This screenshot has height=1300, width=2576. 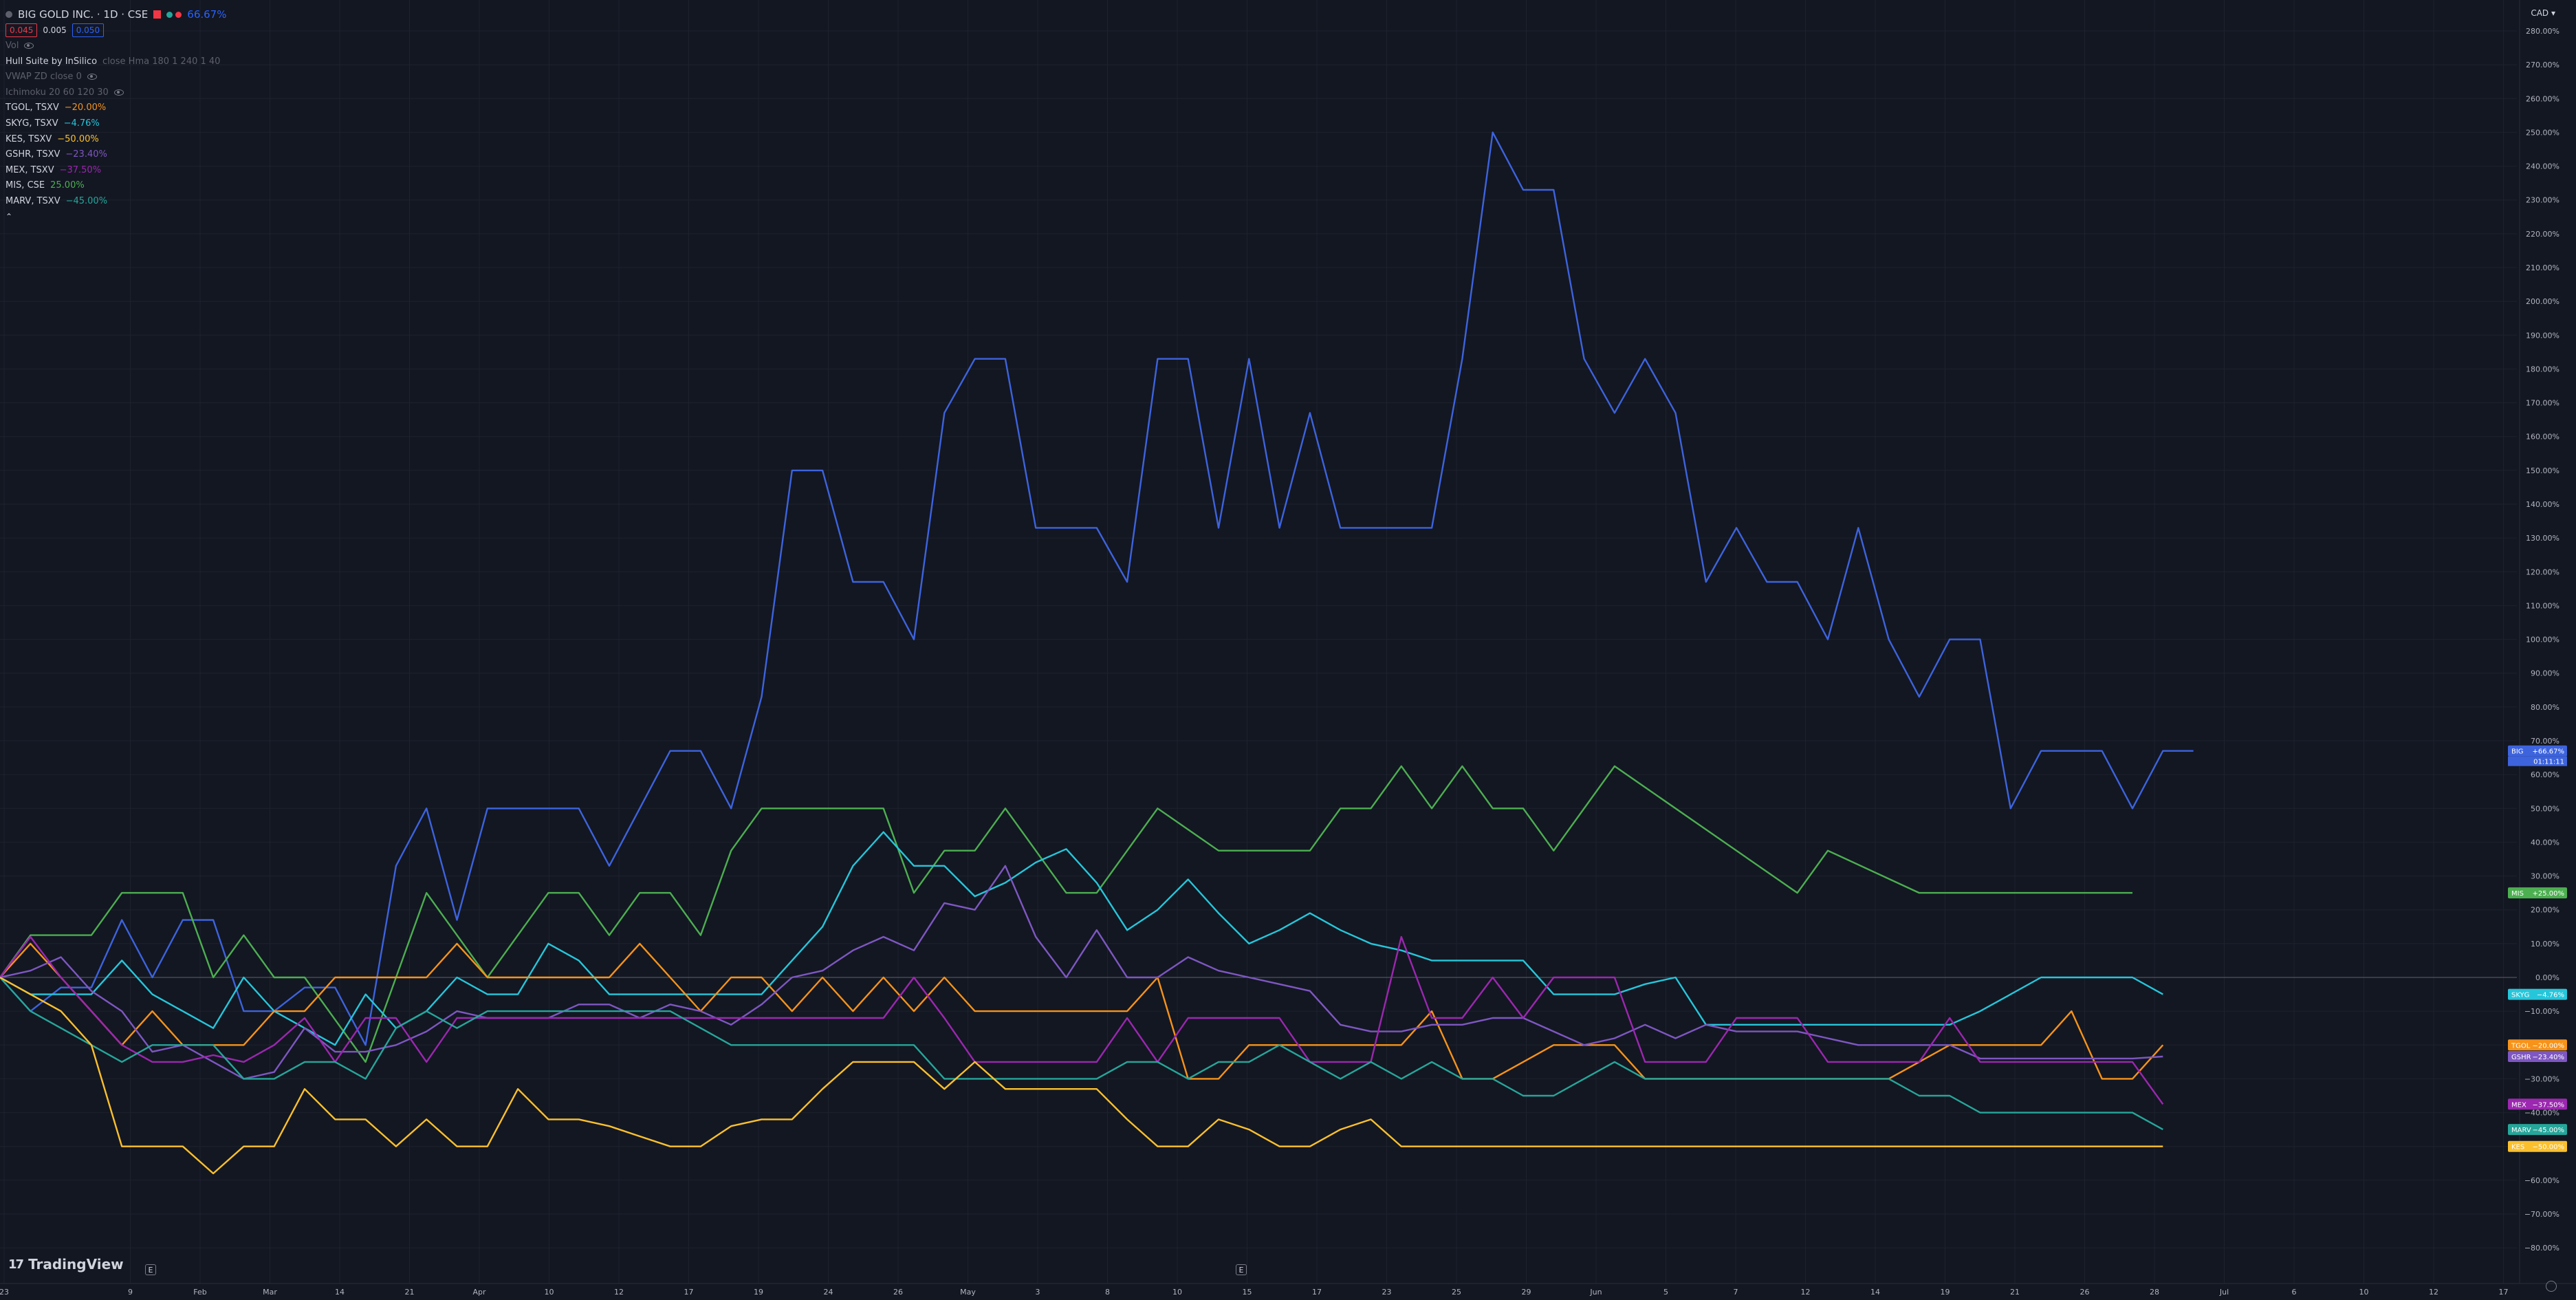 I want to click on y-tick-label: −60.00%, so click(x=2541, y=1180).